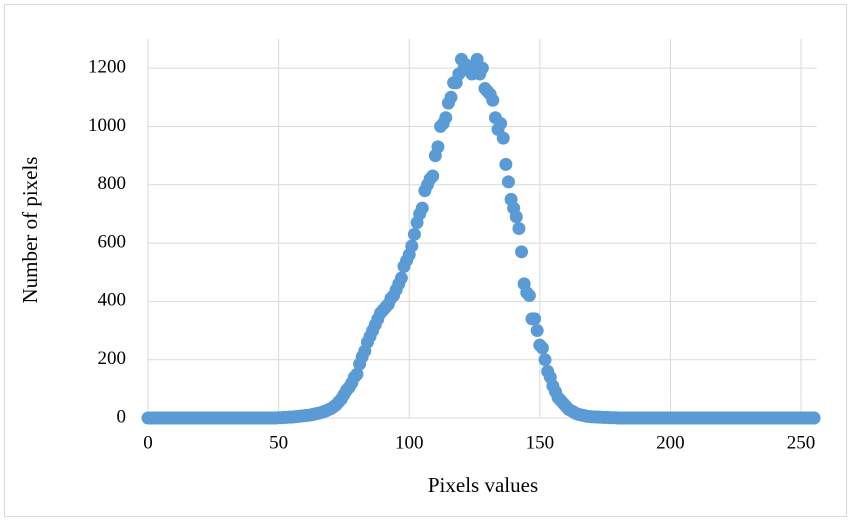  Describe the element at coordinates (122, 416) in the screenshot. I see `y-tick-label: 0` at that location.